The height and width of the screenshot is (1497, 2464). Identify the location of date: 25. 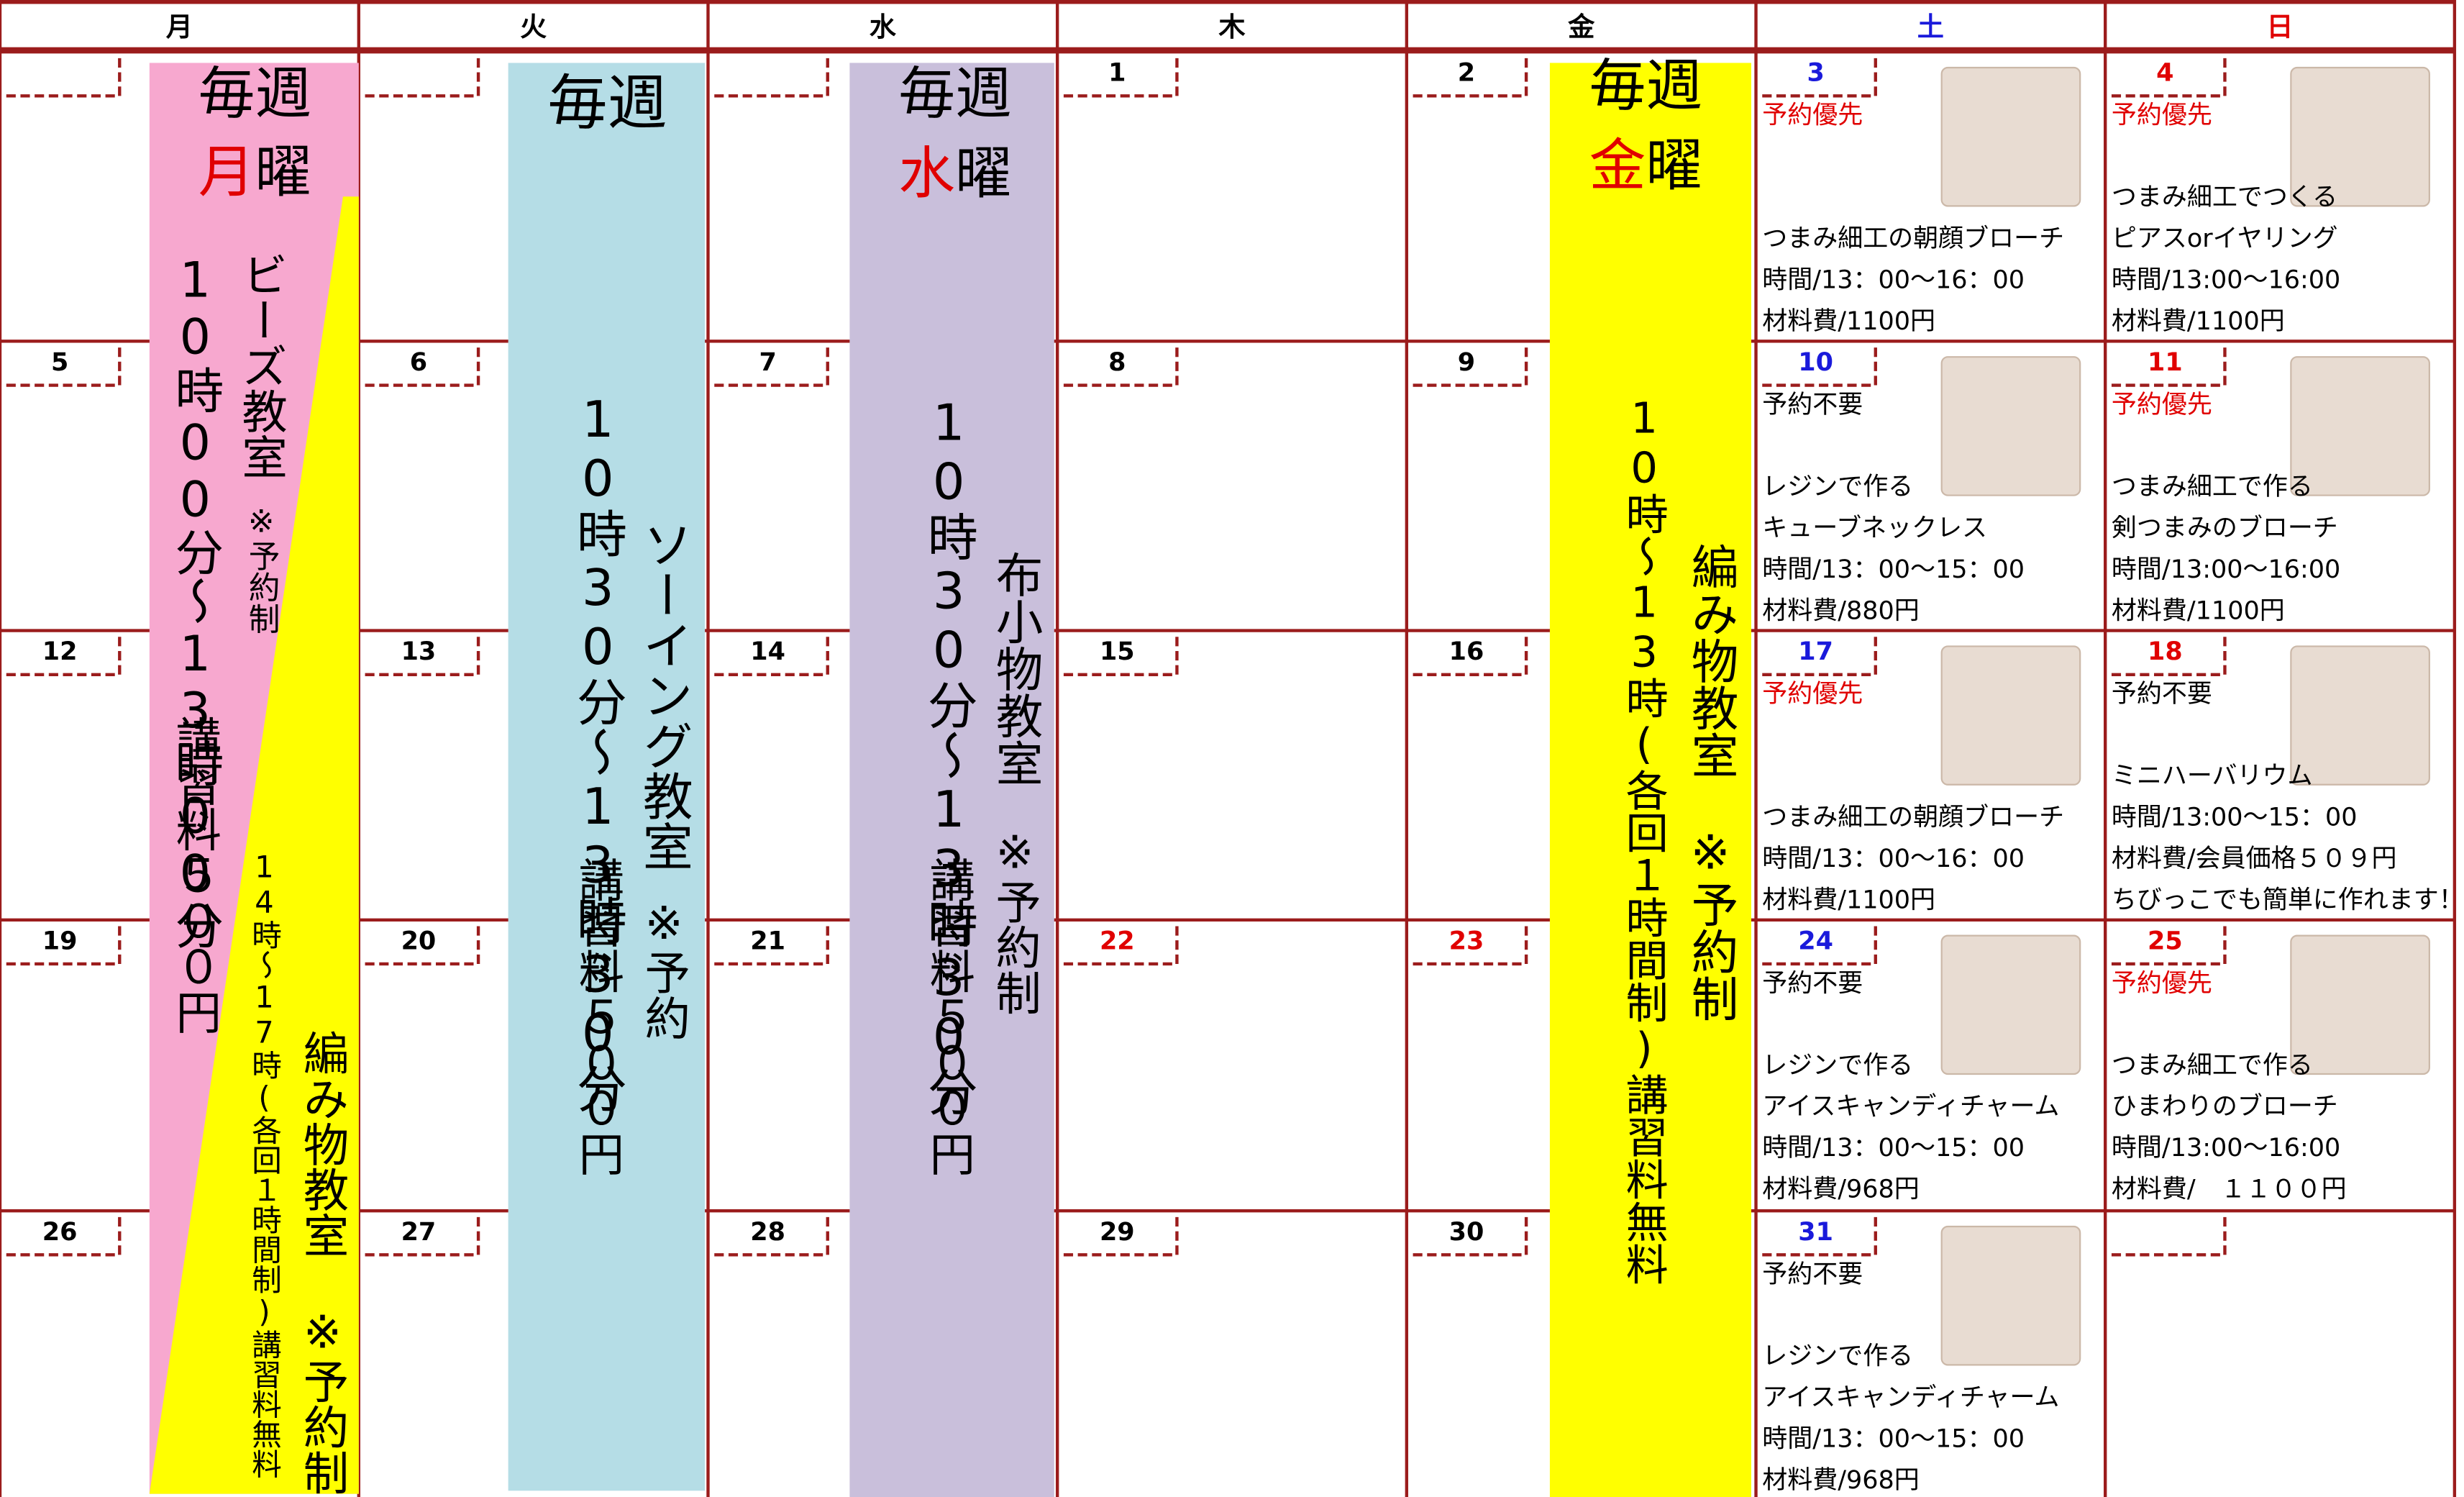
(2165, 941).